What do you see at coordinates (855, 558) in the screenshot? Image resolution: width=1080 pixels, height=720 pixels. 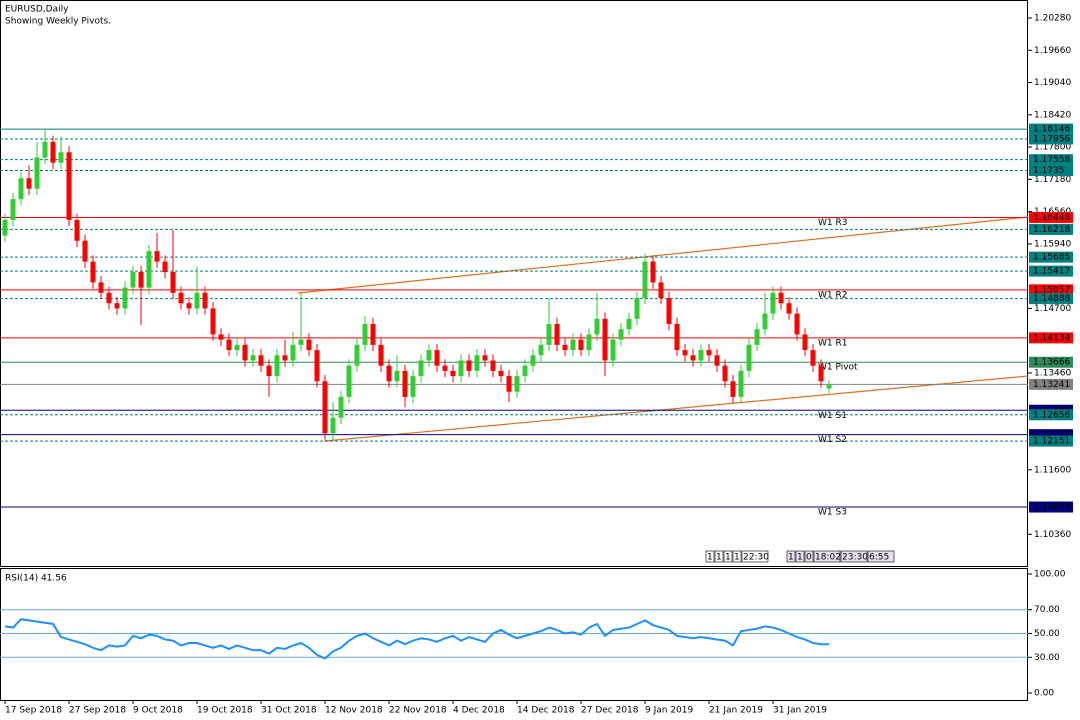 I see `status-text: 23:30` at bounding box center [855, 558].